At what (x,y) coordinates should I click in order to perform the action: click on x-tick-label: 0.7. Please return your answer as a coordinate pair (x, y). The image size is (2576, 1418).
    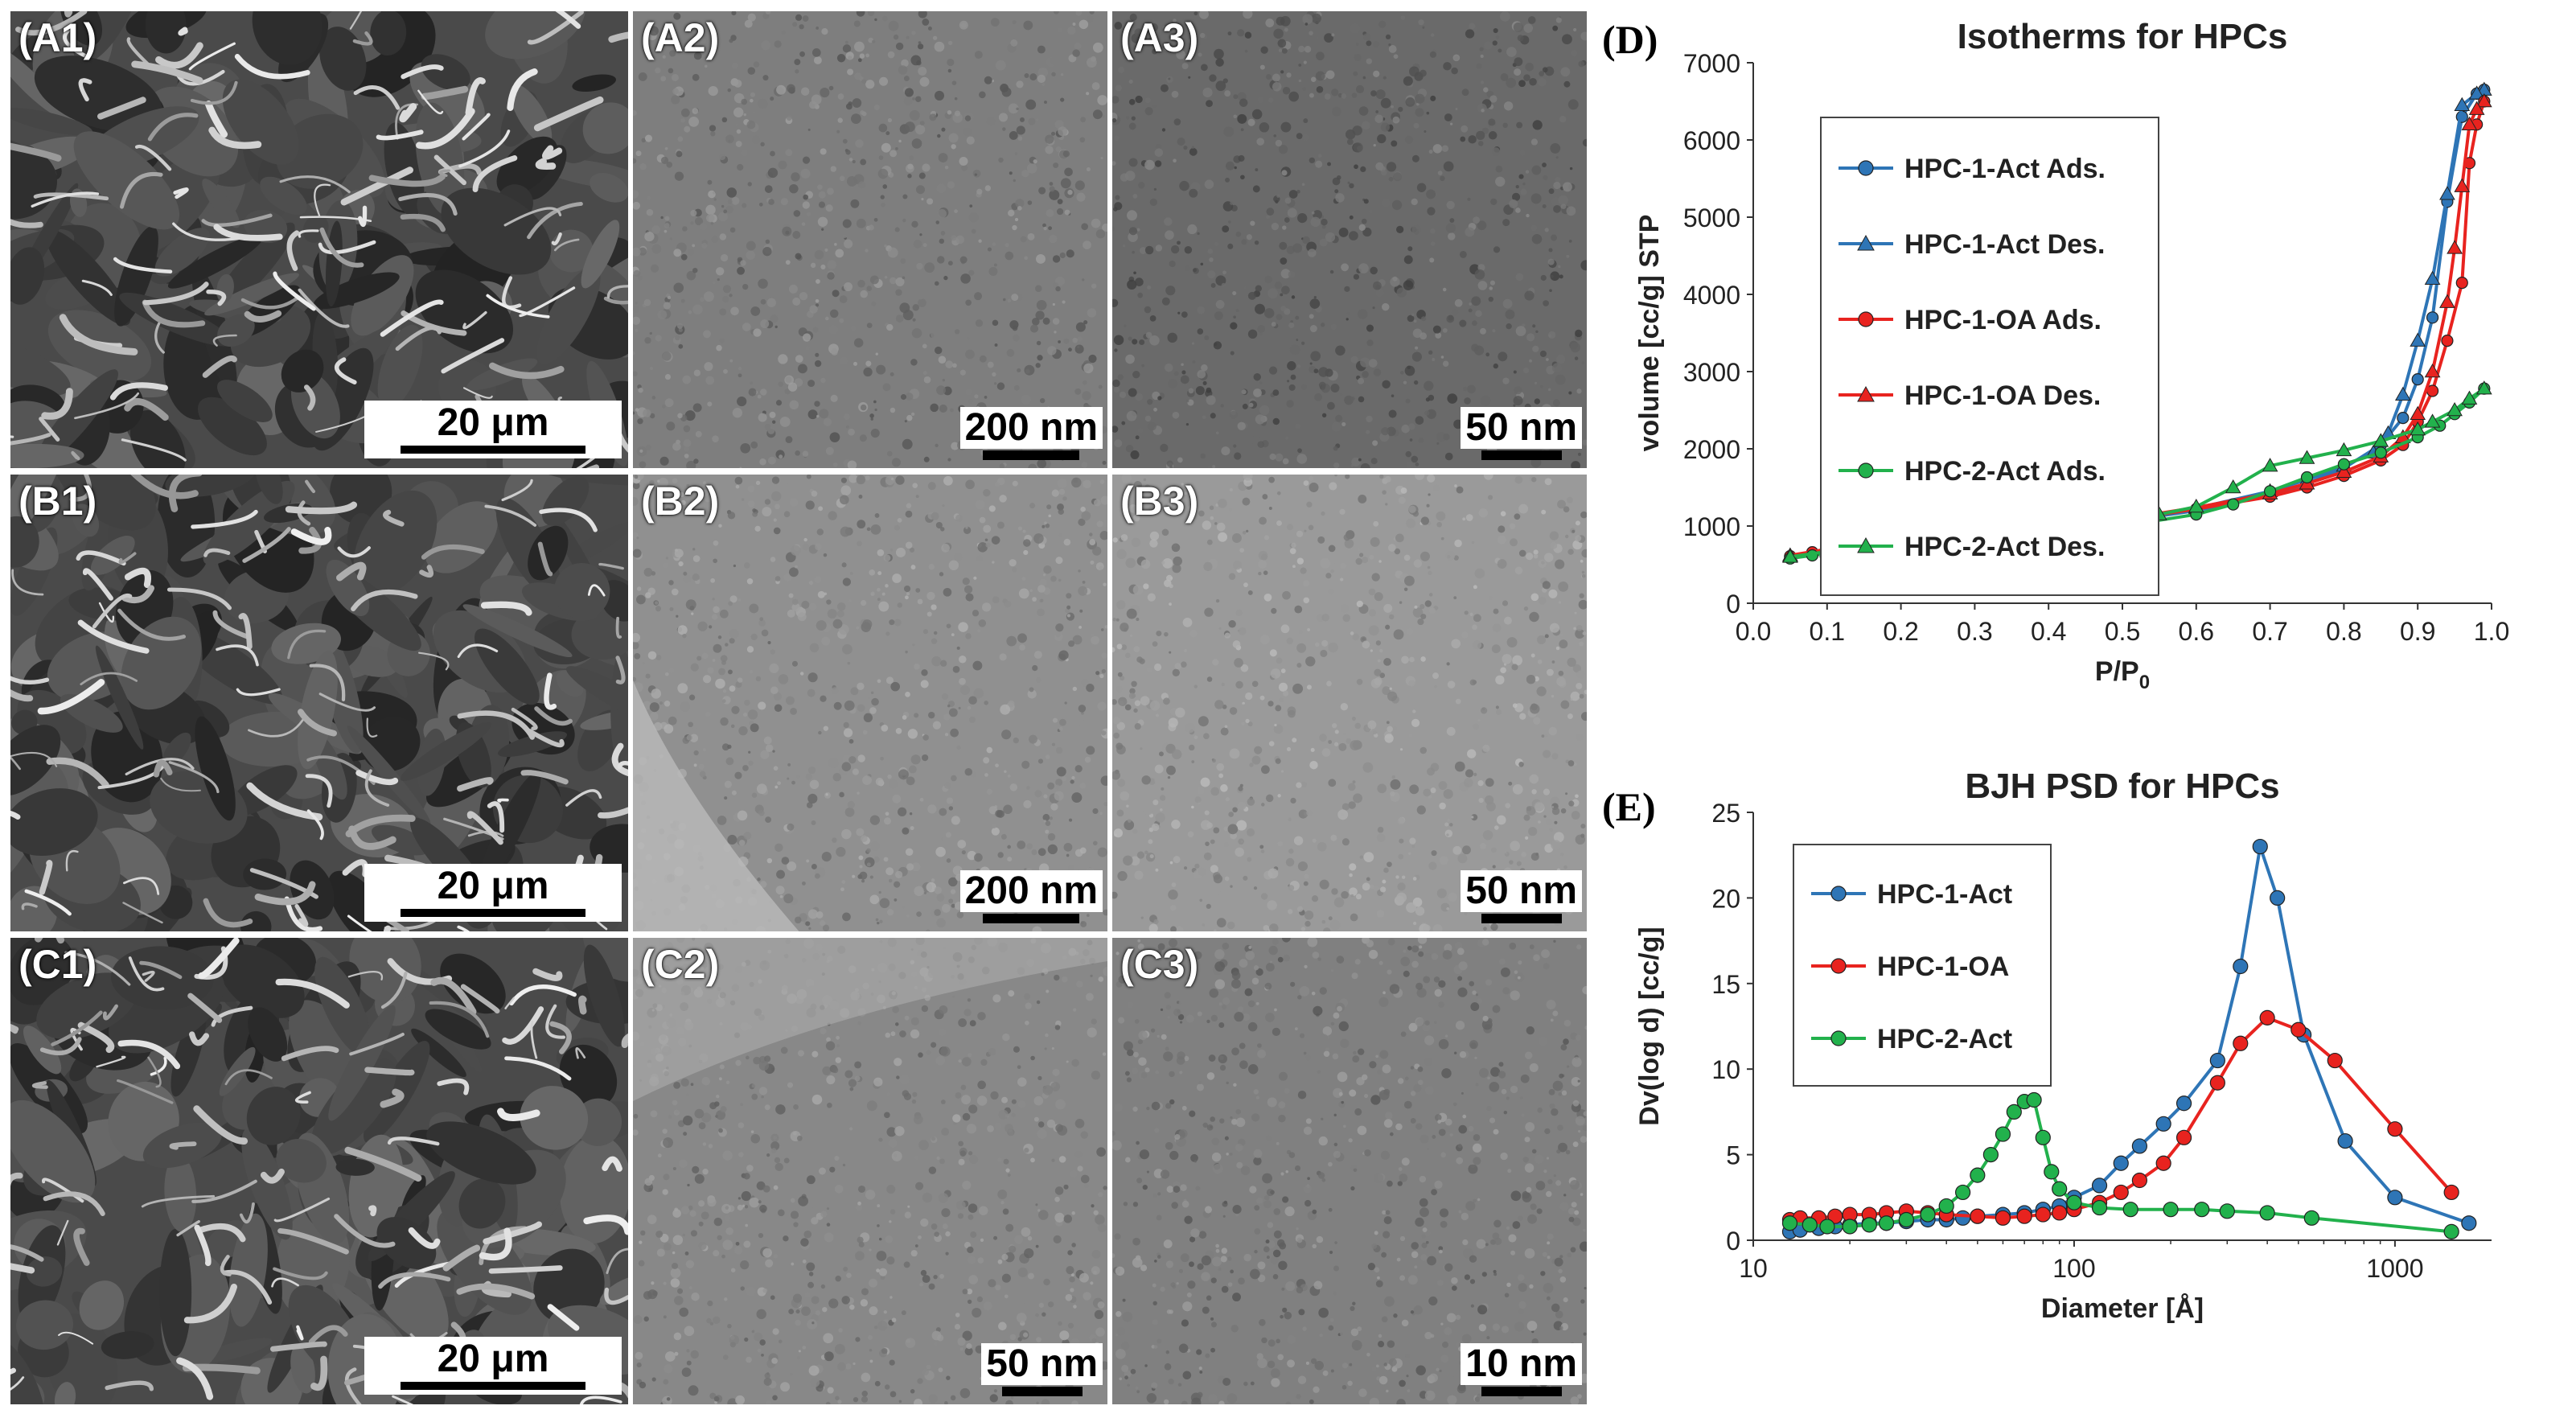
    Looking at the image, I should click on (2269, 631).